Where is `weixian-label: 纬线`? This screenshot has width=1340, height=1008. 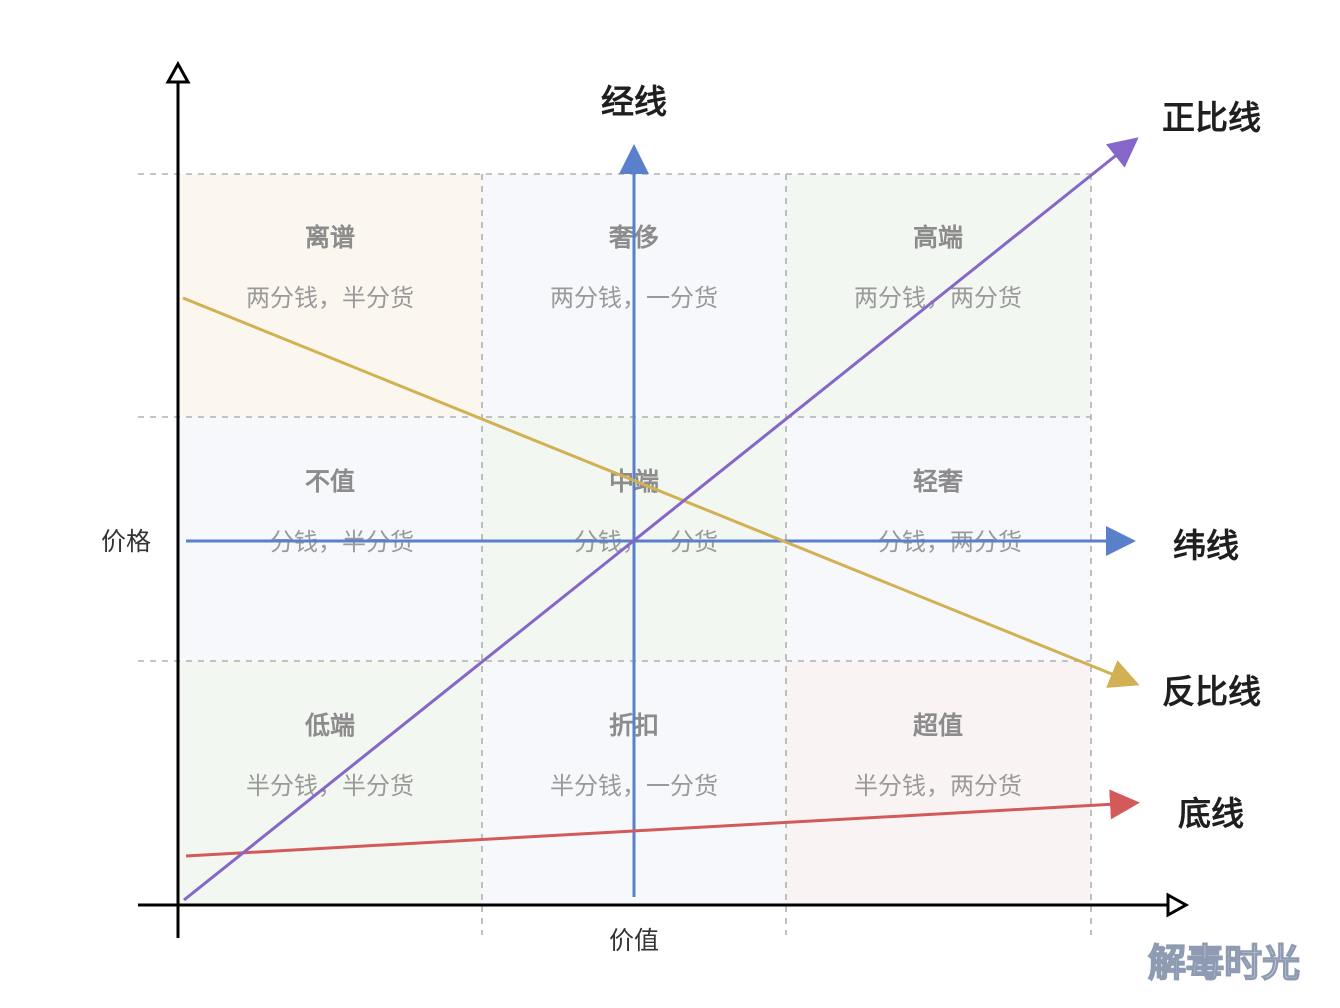
weixian-label: 纬线 is located at coordinates (1206, 545).